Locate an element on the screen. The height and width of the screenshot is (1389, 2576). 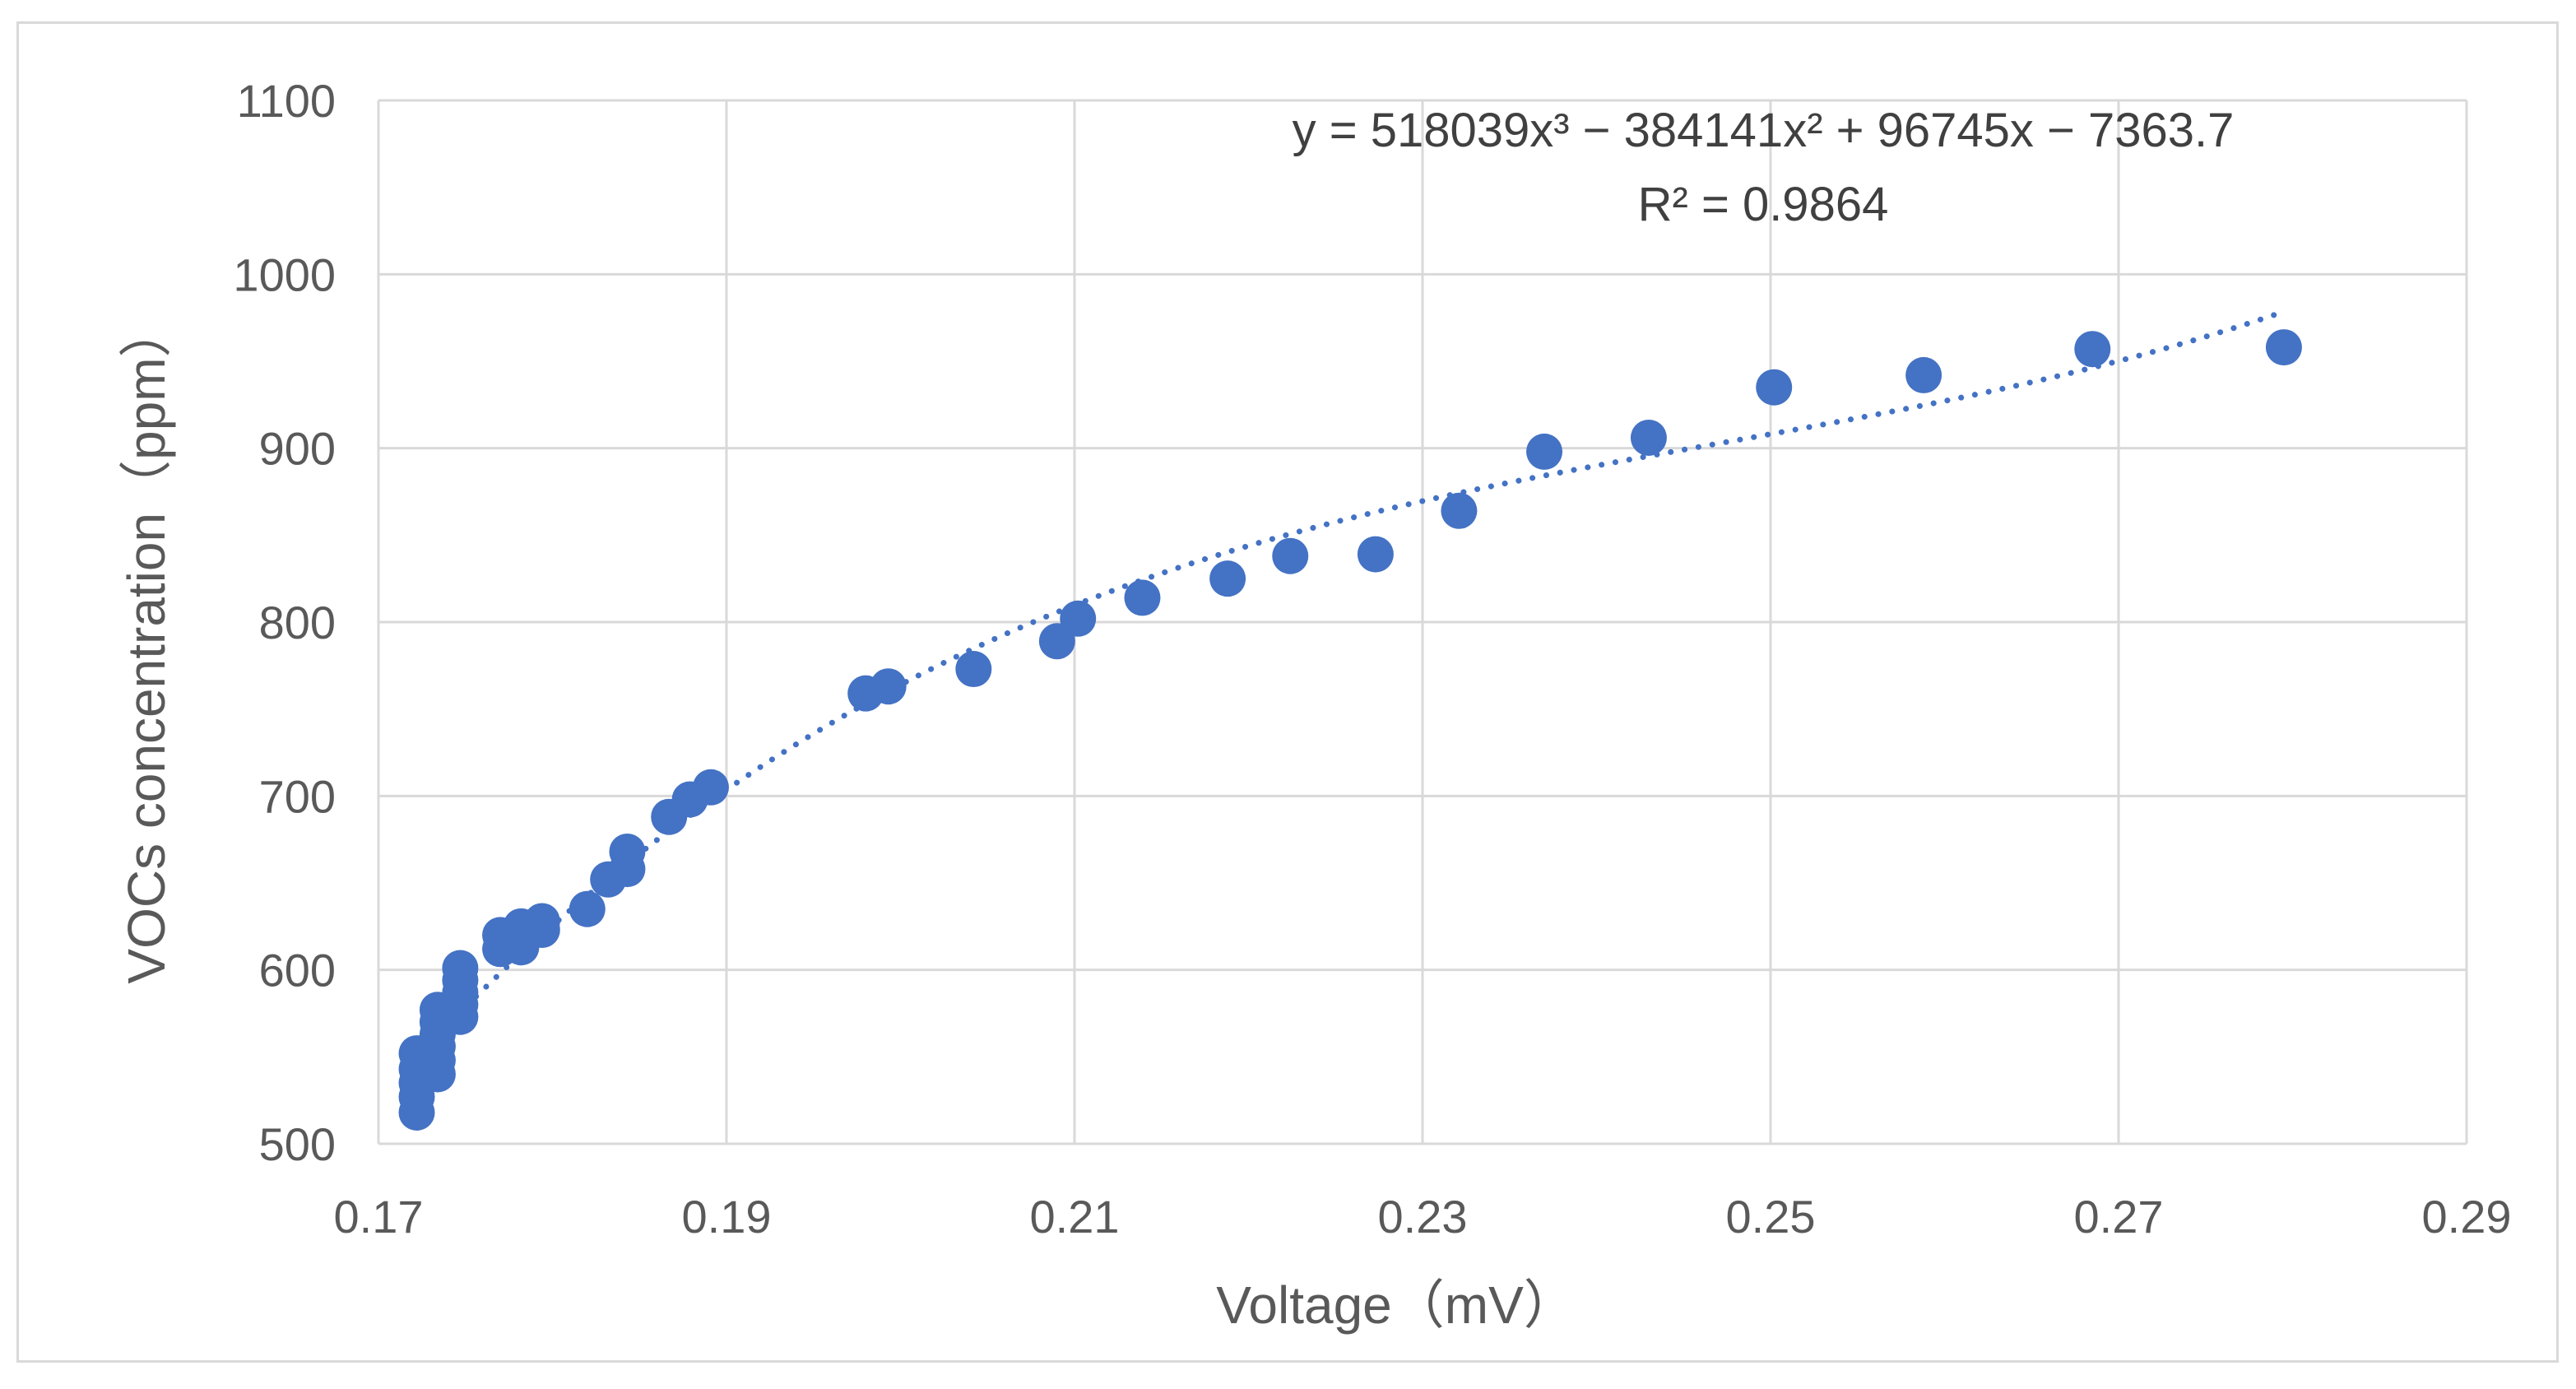
y-axis-title: VOCs concentration（ppm） is located at coordinates (146, 643).